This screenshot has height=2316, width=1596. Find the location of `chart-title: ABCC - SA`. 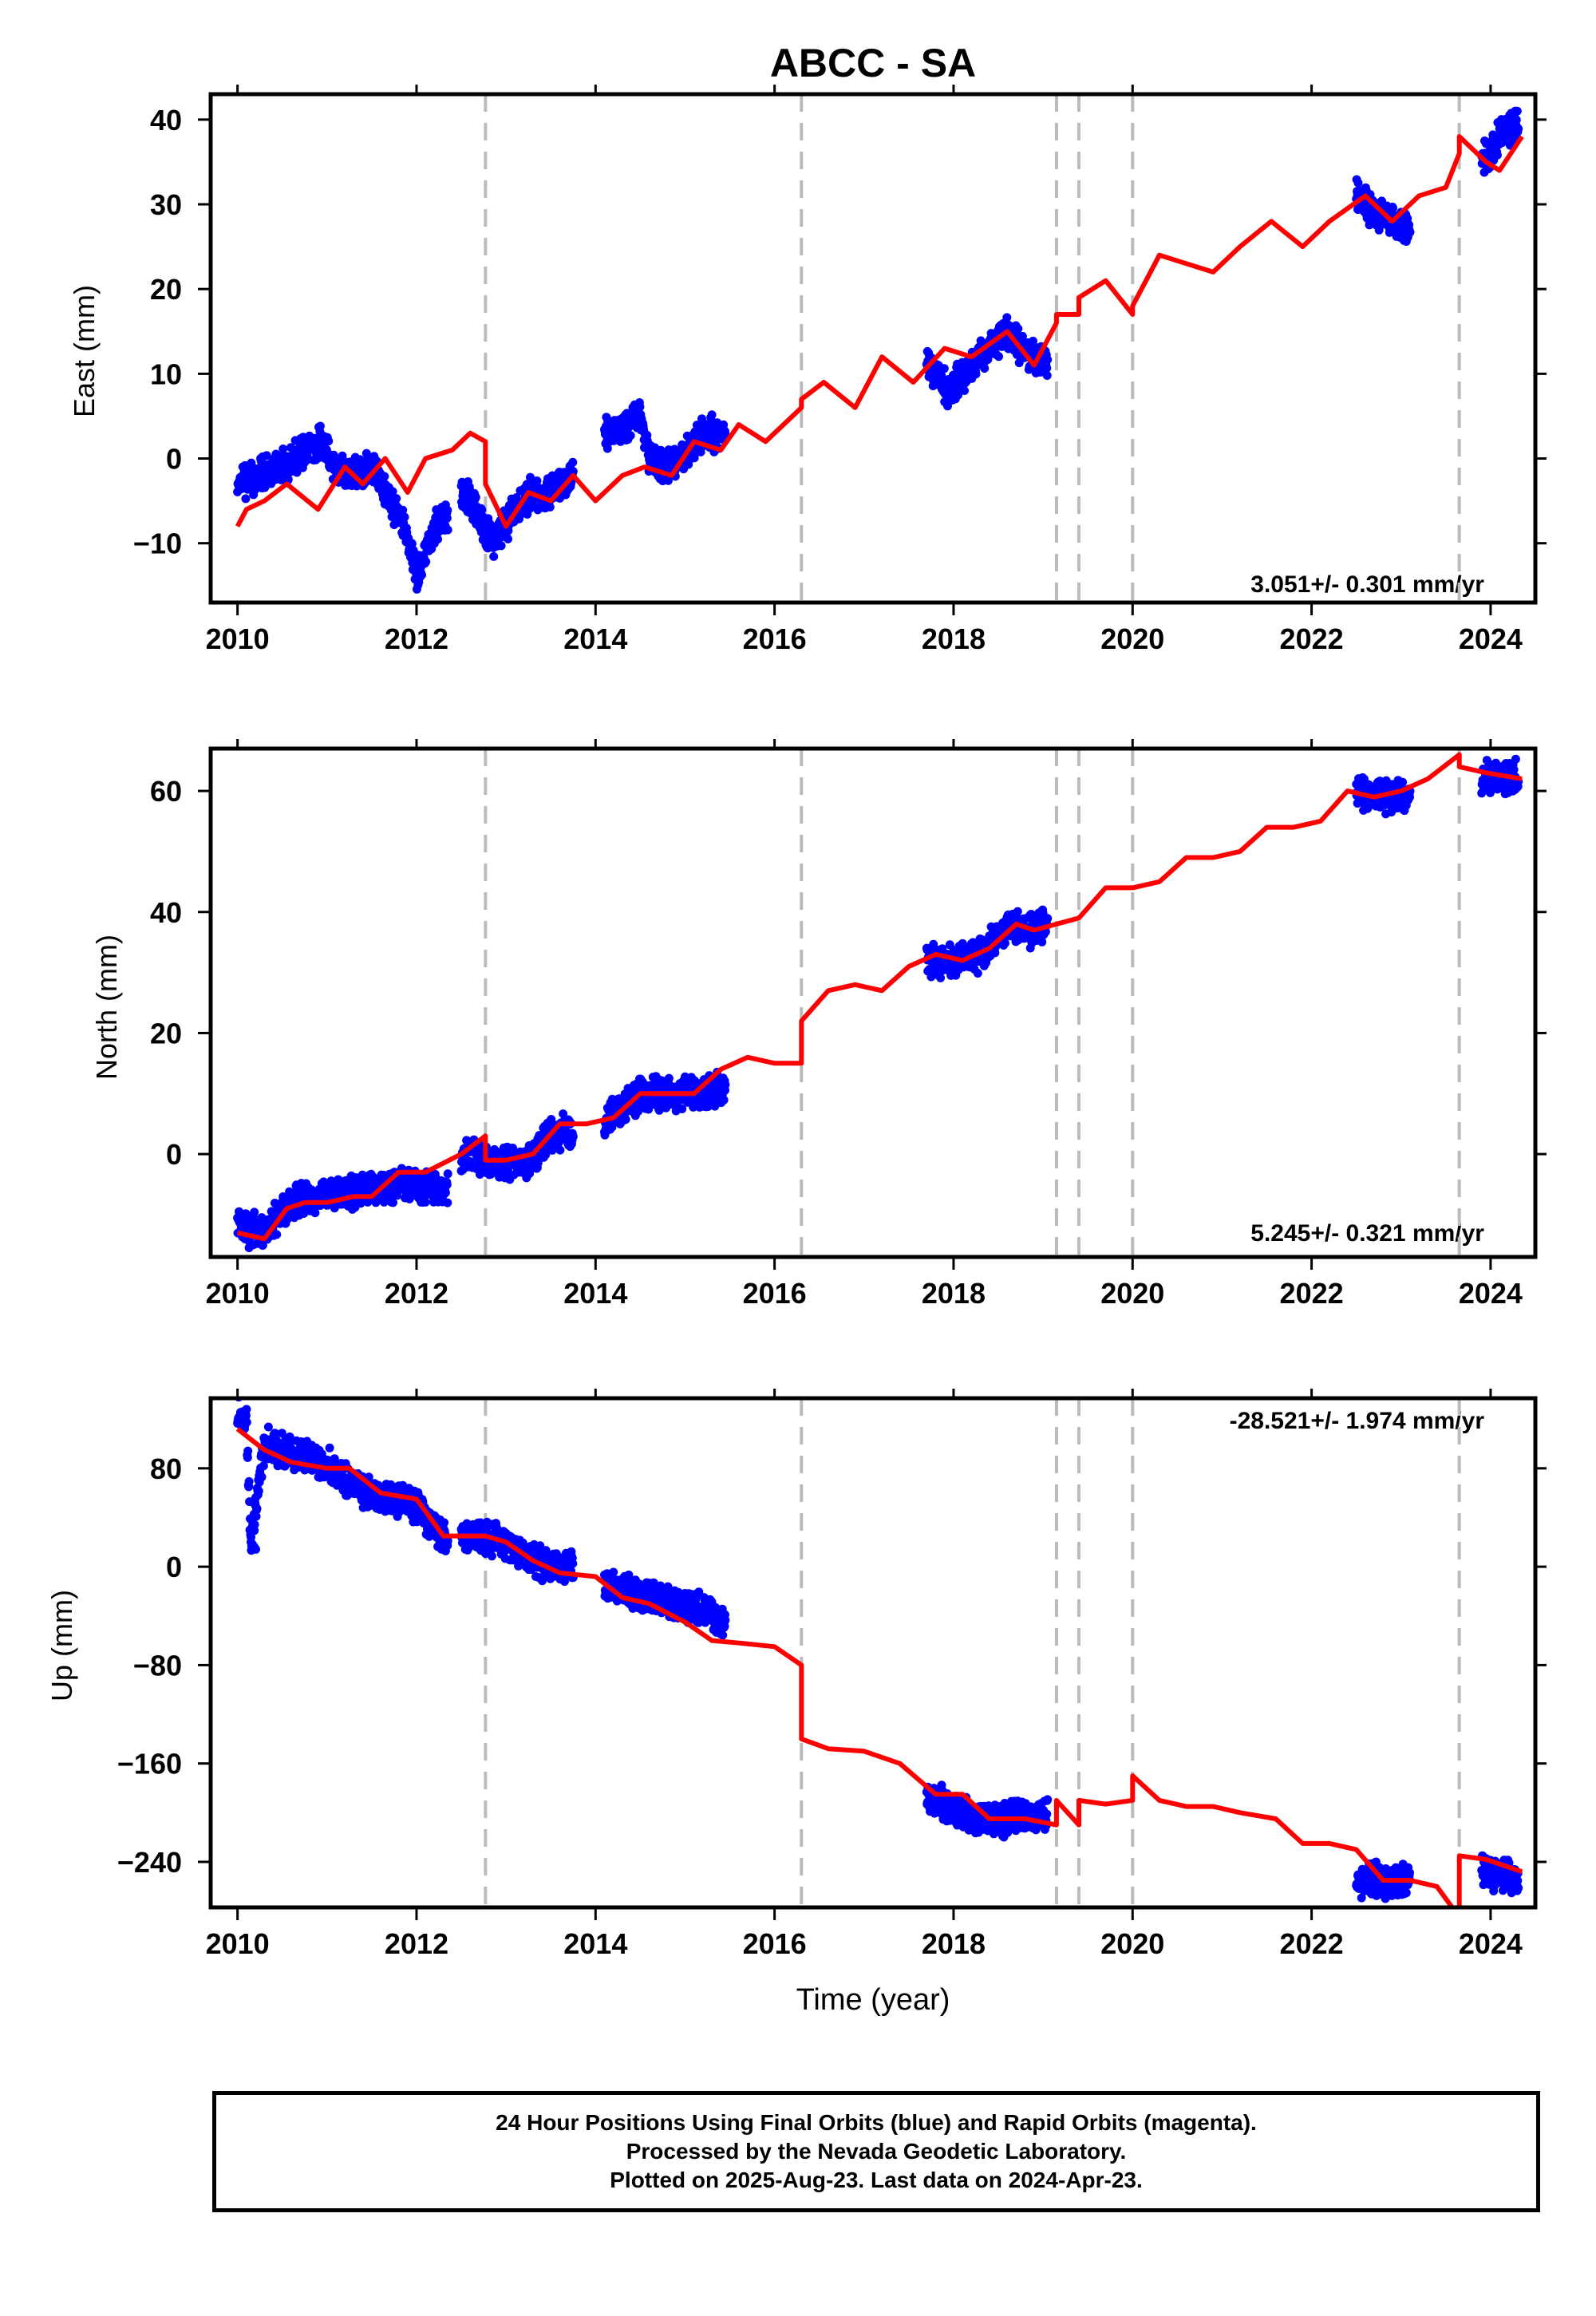

chart-title: ABCC - SA is located at coordinates (873, 63).